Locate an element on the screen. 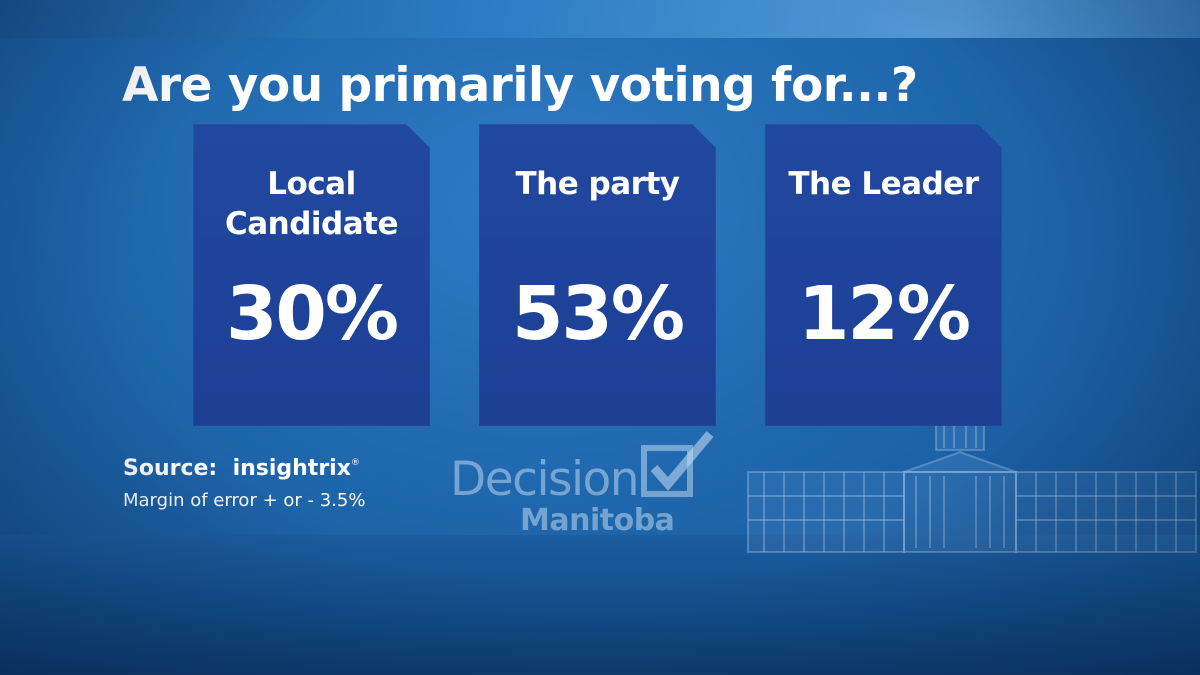  source-label: Source: is located at coordinates (170, 468).